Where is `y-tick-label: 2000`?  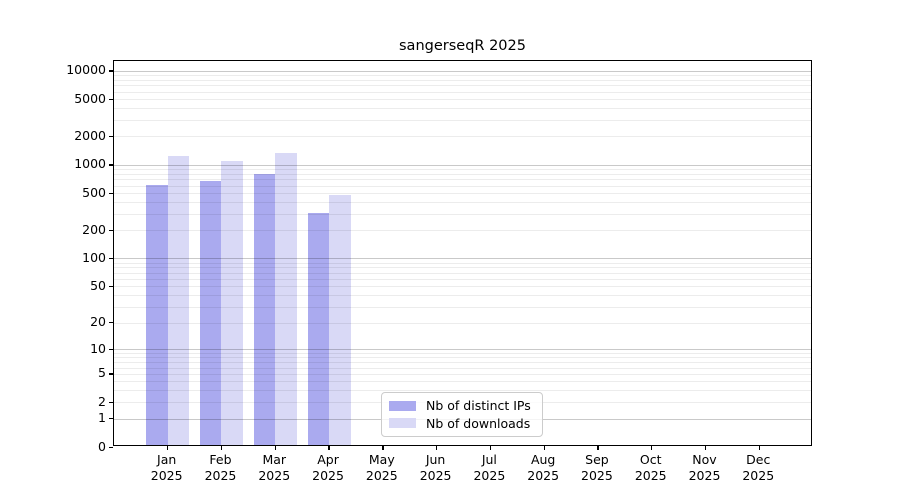
y-tick-label: 2000 is located at coordinates (90, 135).